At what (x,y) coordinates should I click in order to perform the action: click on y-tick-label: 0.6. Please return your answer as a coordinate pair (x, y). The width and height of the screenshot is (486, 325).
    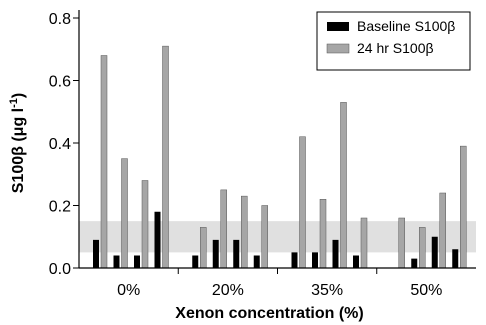
    Looking at the image, I should click on (60, 82).